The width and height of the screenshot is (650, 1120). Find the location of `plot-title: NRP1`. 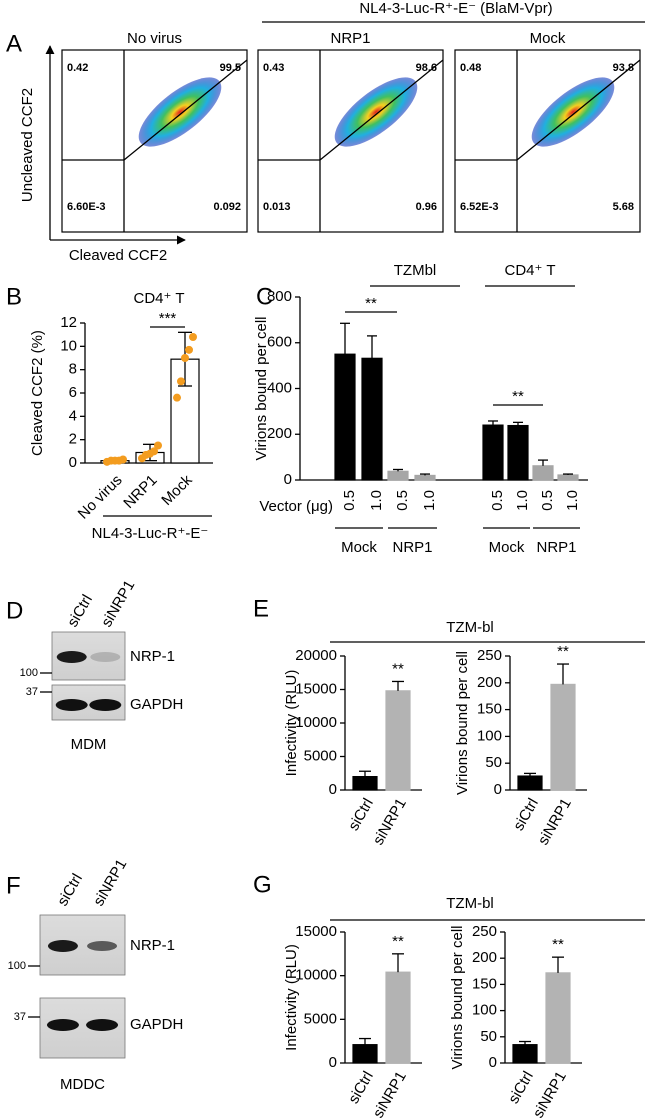

plot-title: NRP1 is located at coordinates (350, 38).